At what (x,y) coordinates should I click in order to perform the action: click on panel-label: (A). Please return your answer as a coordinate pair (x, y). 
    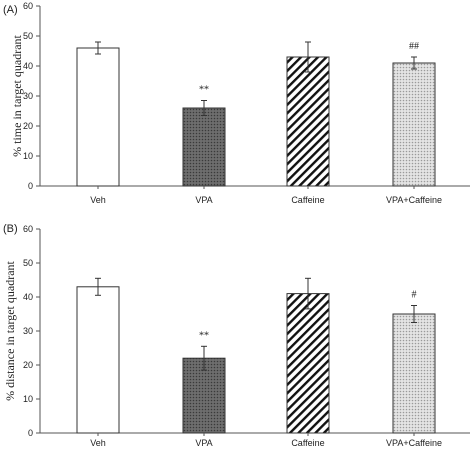
    Looking at the image, I should click on (10, 10).